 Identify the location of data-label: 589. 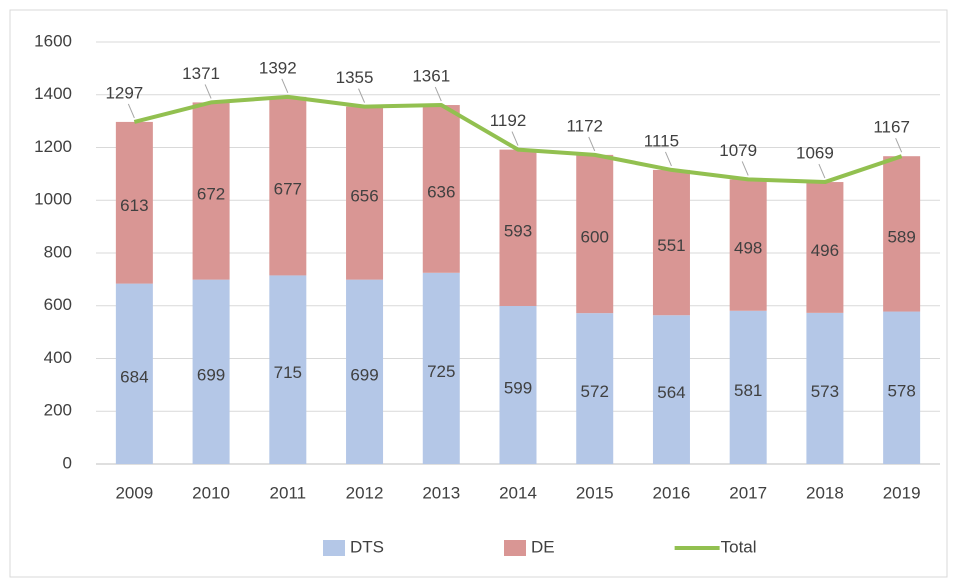
(901, 236).